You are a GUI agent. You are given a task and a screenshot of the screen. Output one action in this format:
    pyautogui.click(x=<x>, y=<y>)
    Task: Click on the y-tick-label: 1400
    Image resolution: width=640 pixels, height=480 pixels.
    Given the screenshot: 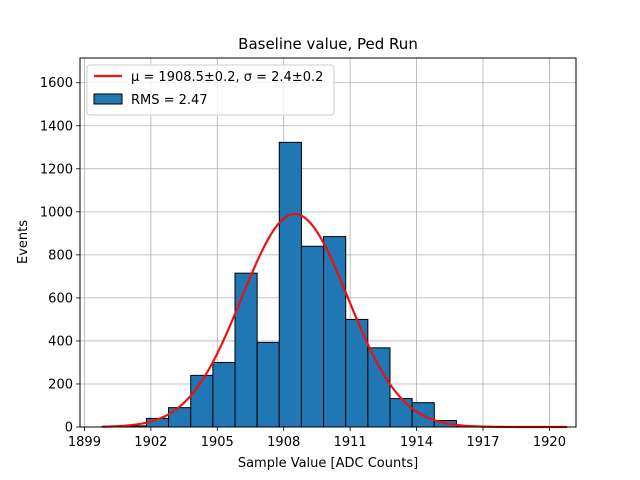 What is the action you would take?
    pyautogui.click(x=56, y=126)
    